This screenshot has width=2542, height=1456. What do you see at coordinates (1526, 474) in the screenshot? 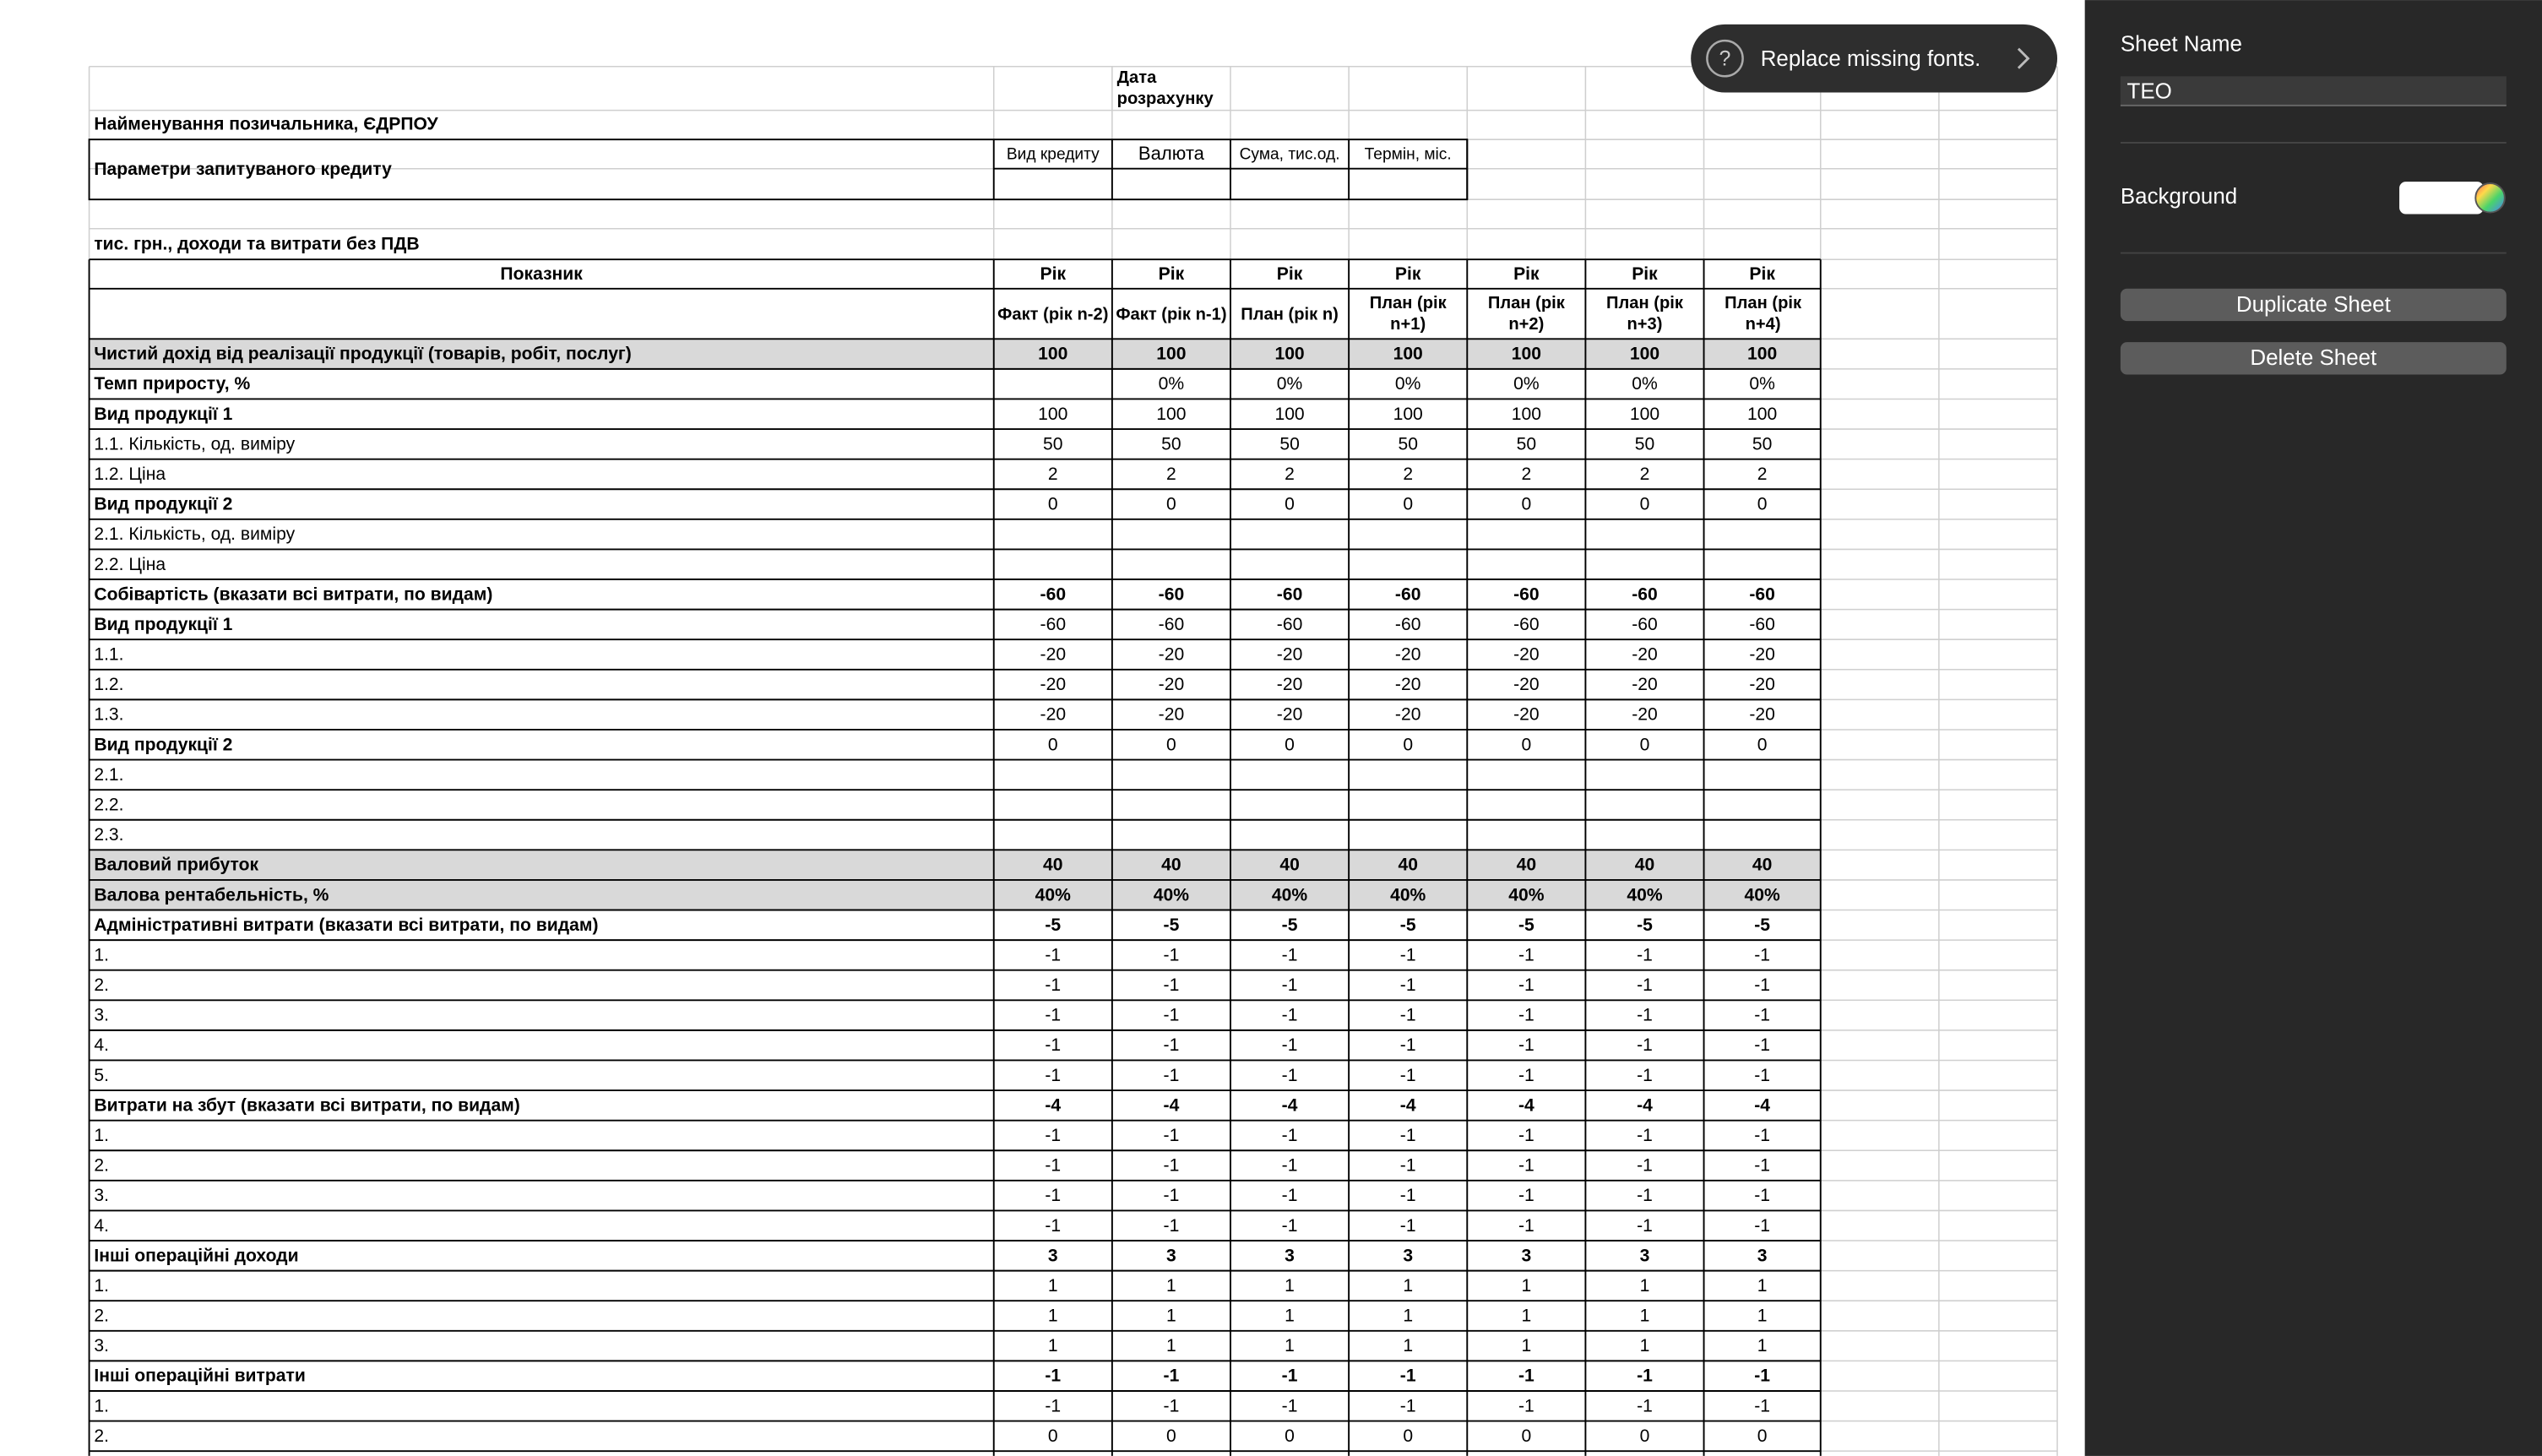
I see `cell-value: 2` at bounding box center [1526, 474].